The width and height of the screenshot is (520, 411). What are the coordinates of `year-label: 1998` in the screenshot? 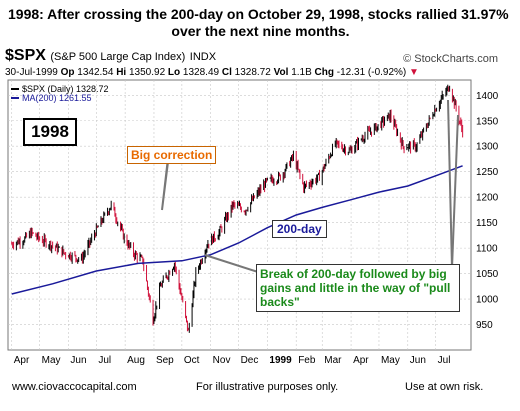 It's located at (50, 132).